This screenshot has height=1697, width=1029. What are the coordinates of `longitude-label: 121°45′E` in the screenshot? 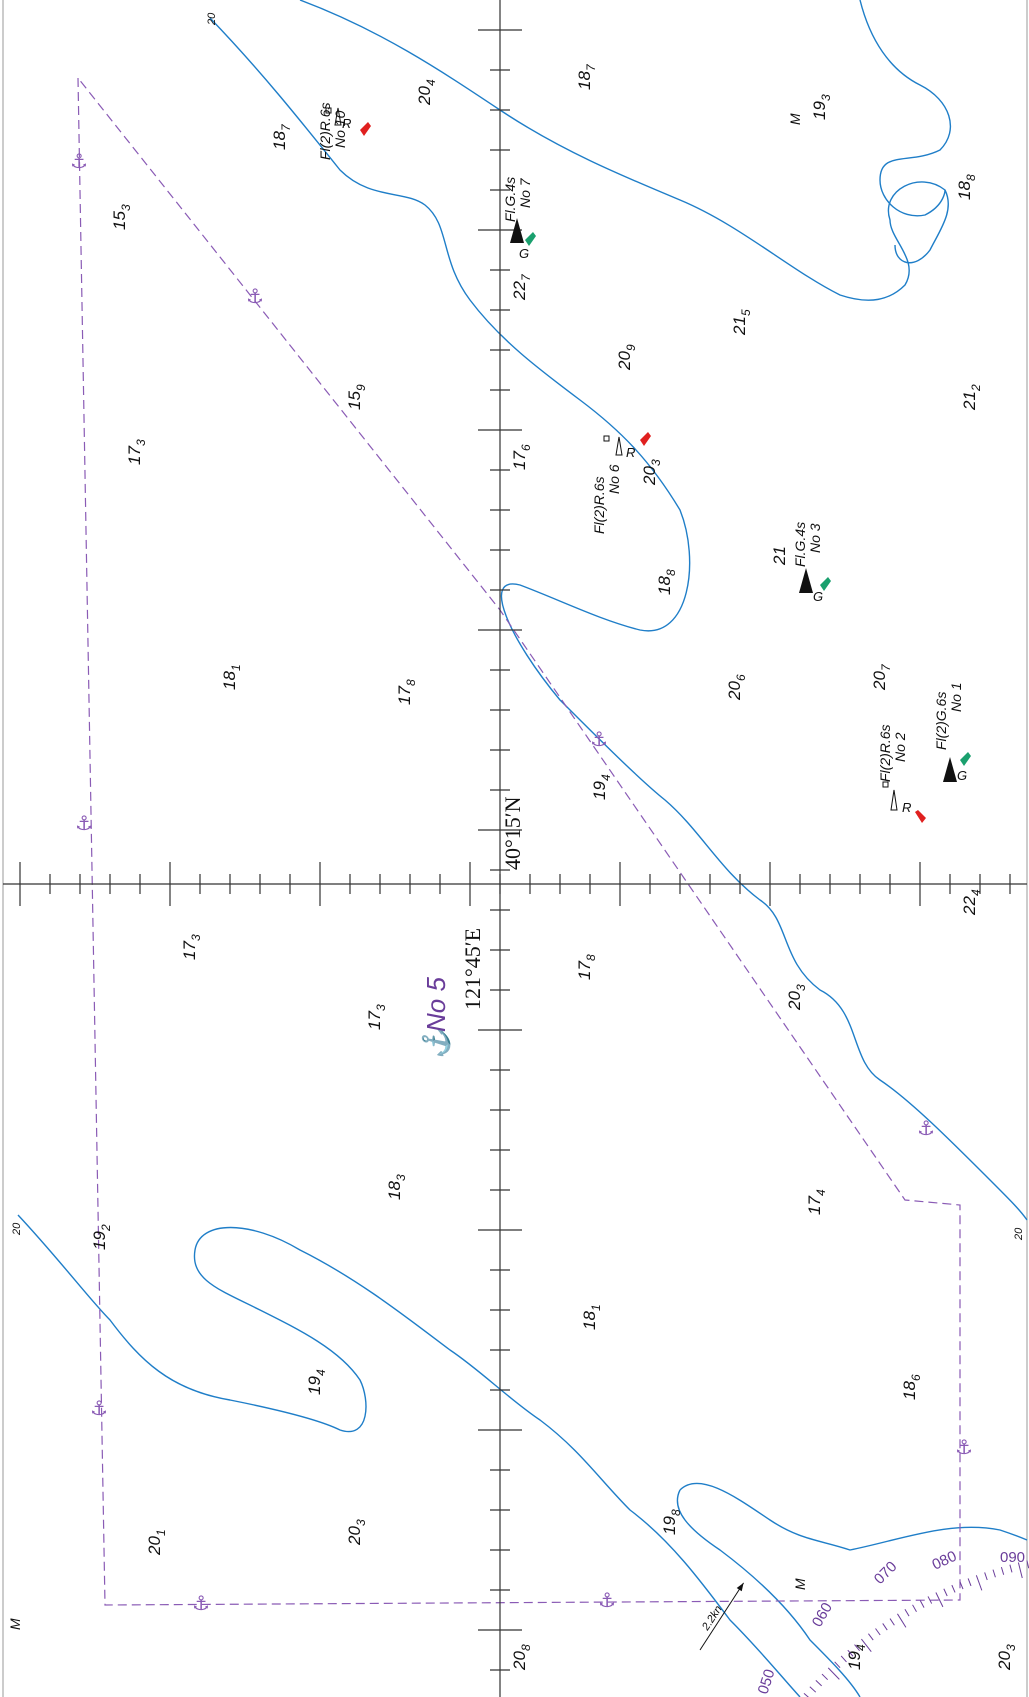 It's located at (472, 969).